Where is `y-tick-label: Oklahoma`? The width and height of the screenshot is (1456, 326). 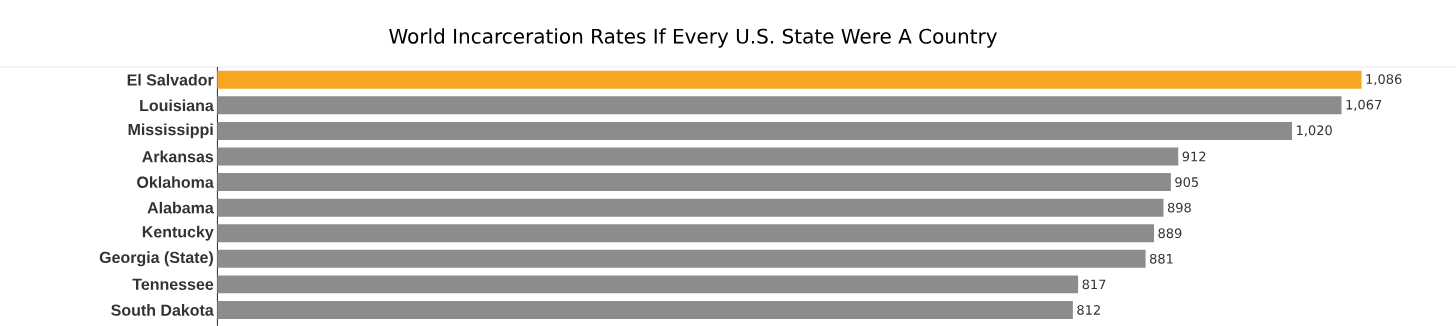 y-tick-label: Oklahoma is located at coordinates (175, 182).